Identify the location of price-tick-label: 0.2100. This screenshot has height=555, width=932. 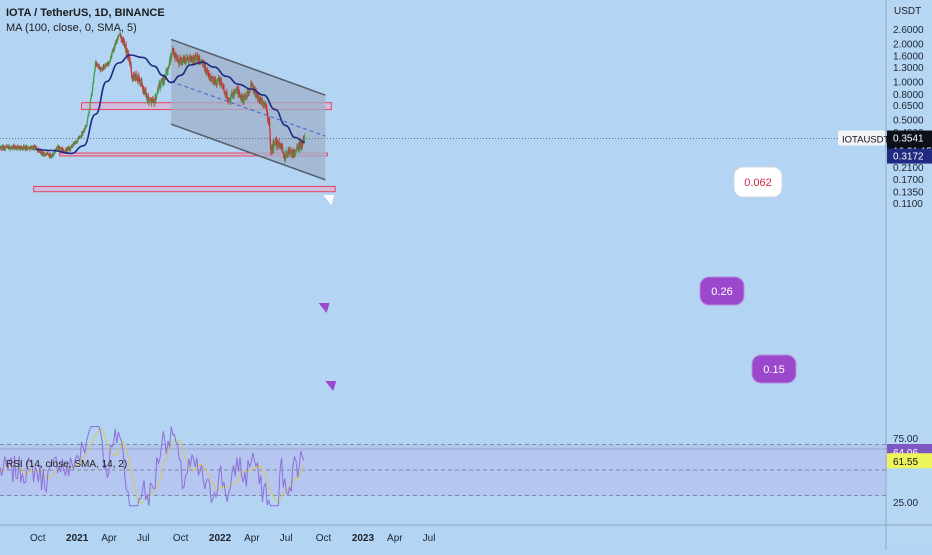
(908, 168).